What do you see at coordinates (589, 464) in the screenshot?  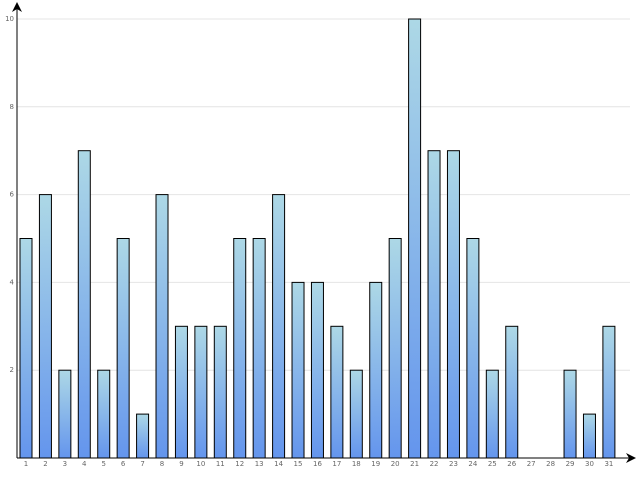 I see `x-tick-label: 30` at bounding box center [589, 464].